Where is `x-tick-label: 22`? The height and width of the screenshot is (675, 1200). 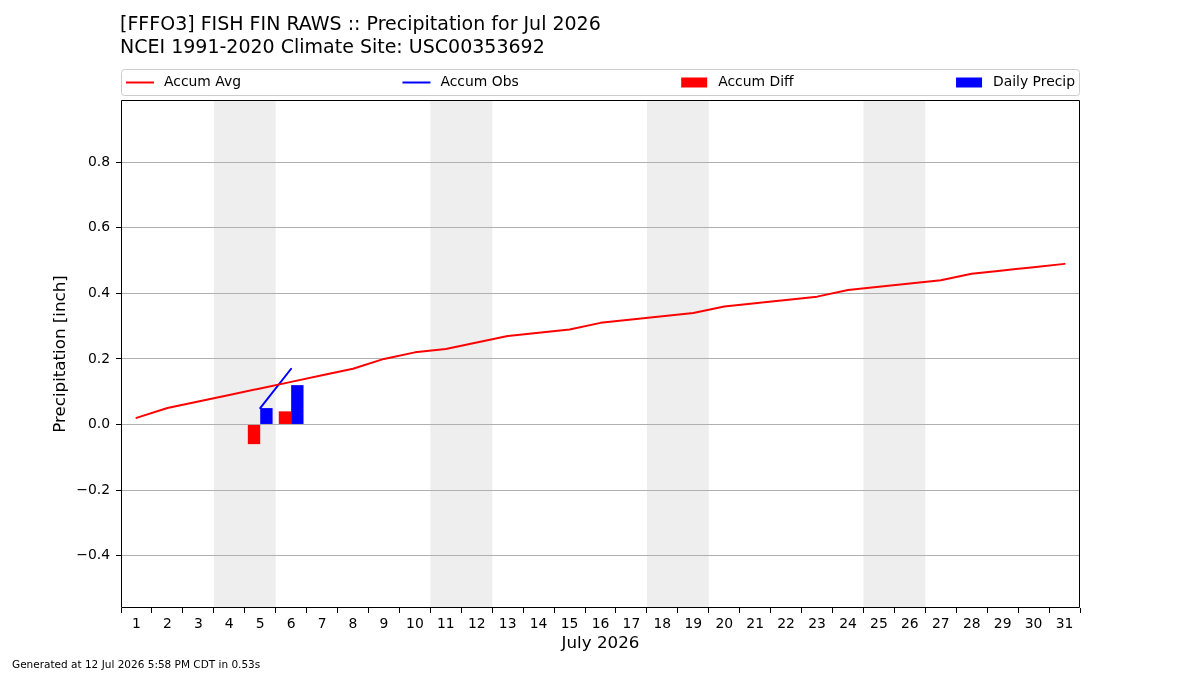 x-tick-label: 22 is located at coordinates (786, 622).